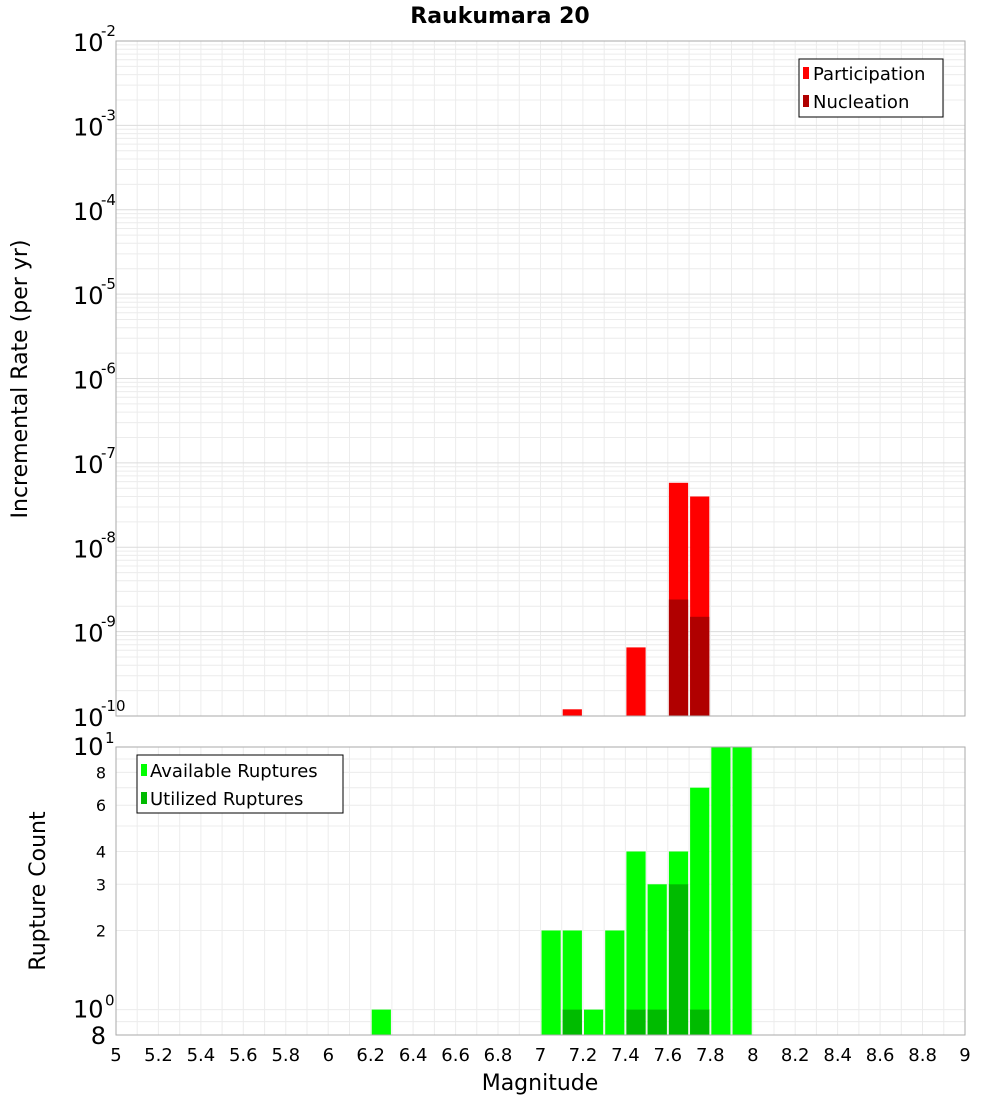 The image size is (1000, 1100). What do you see at coordinates (101, 931) in the screenshot?
I see `bottom-y-tick-label: 2` at bounding box center [101, 931].